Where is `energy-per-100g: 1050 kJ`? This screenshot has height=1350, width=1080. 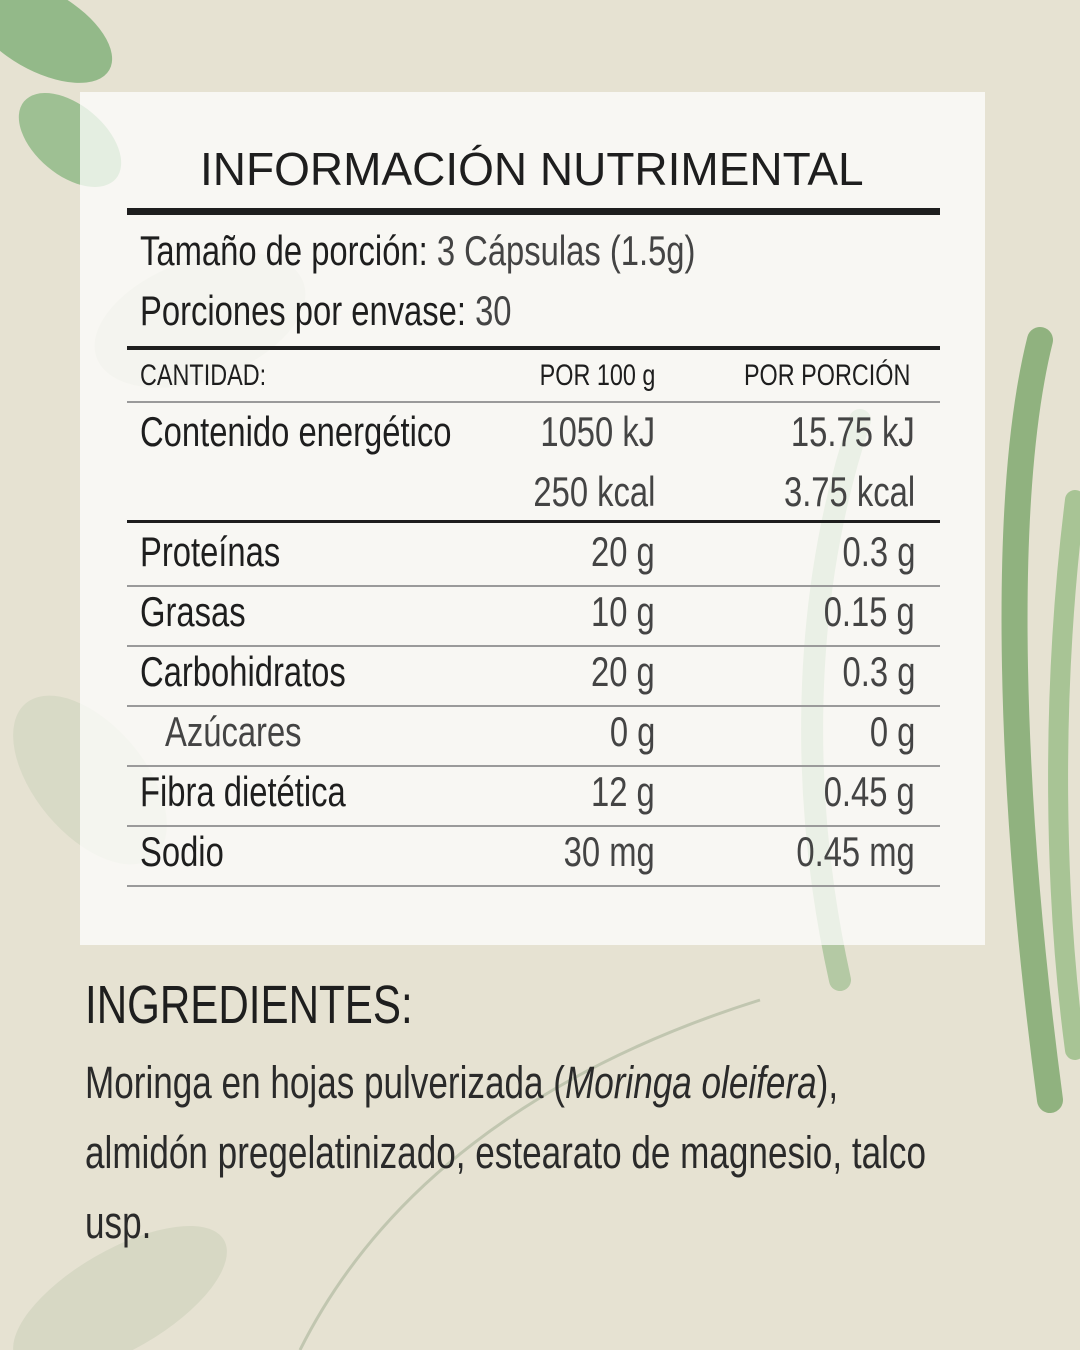
energy-per-100g: 1050 kJ is located at coordinates (597, 431).